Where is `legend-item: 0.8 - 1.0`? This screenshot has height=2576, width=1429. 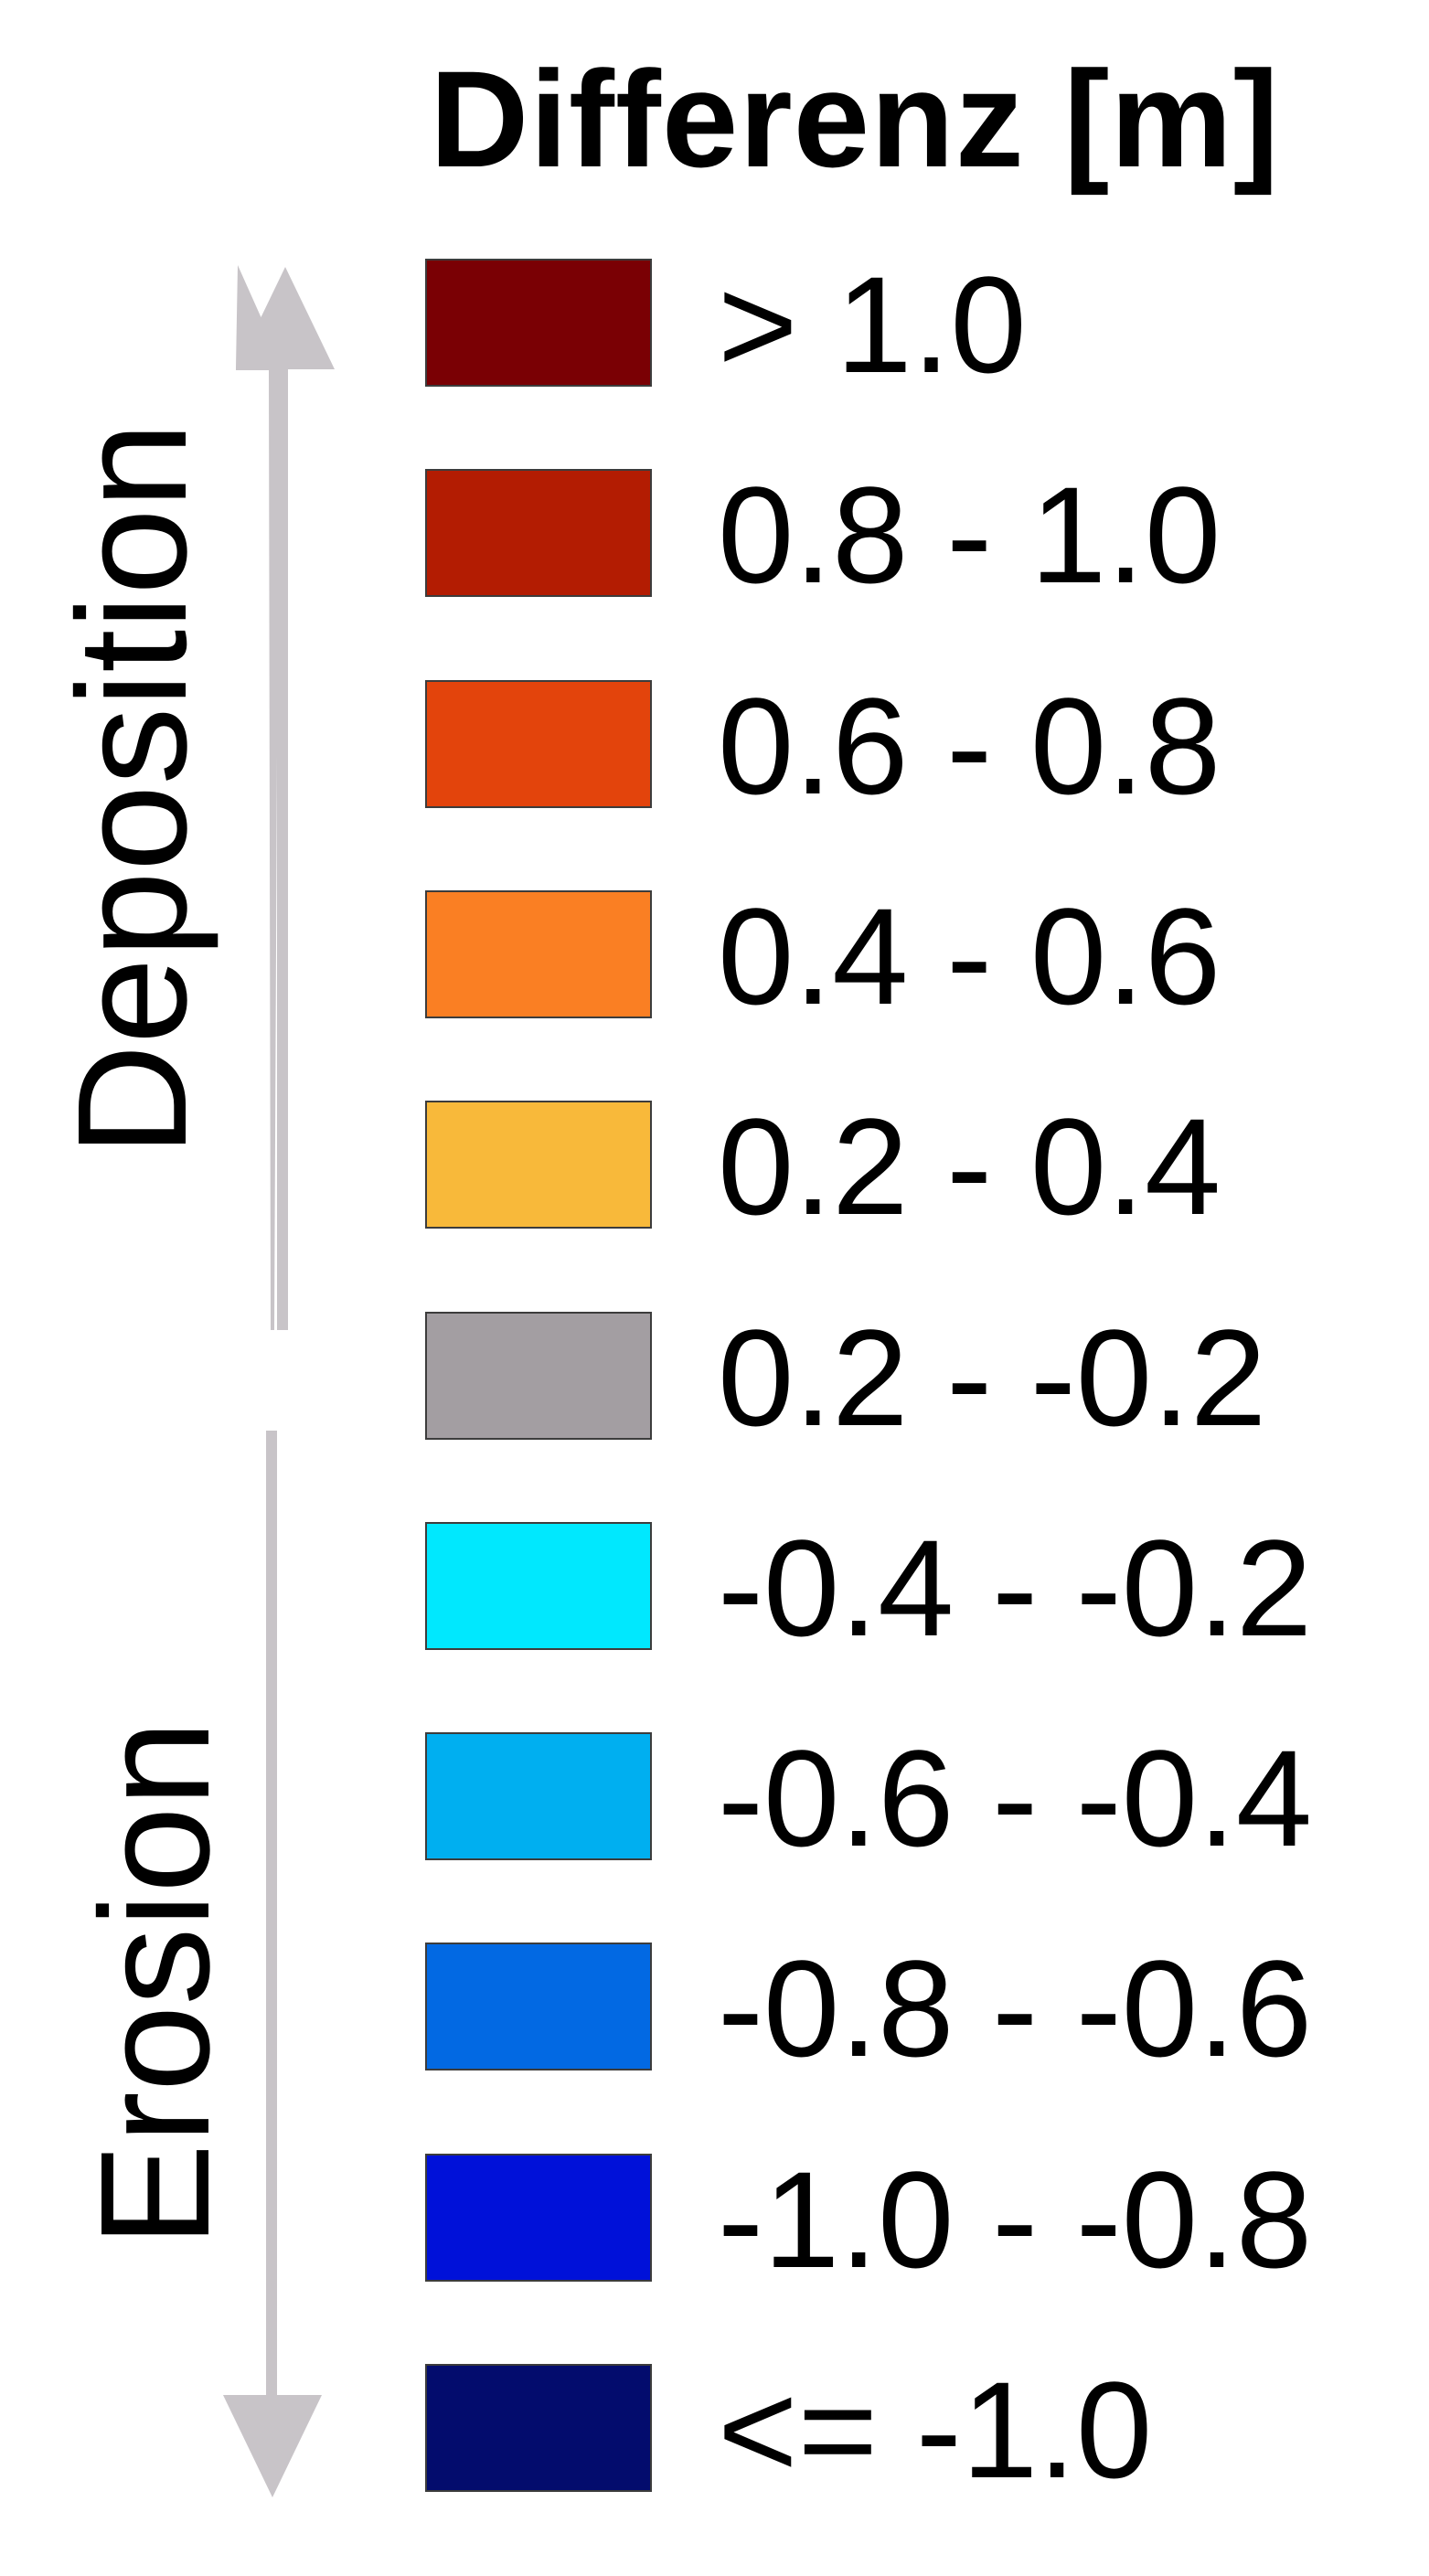 legend-item: 0.8 - 1.0 is located at coordinates (923, 535).